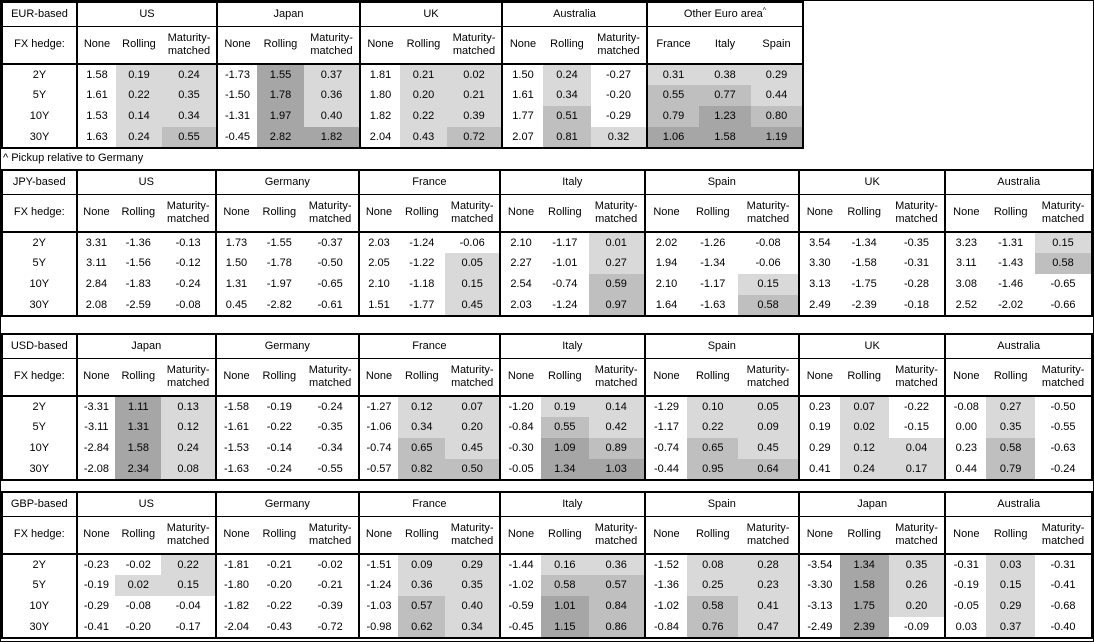  What do you see at coordinates (616, 469) in the screenshot?
I see `value-cell: 1.03` at bounding box center [616, 469].